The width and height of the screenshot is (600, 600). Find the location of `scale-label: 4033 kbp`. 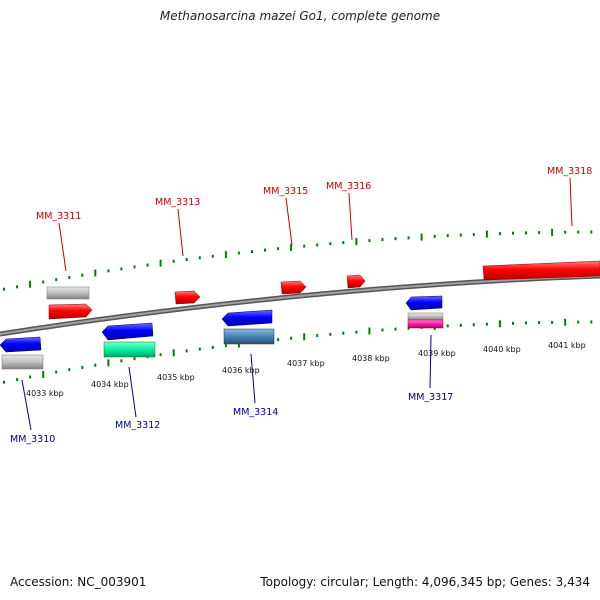

scale-label: 4033 kbp is located at coordinates (45, 393).